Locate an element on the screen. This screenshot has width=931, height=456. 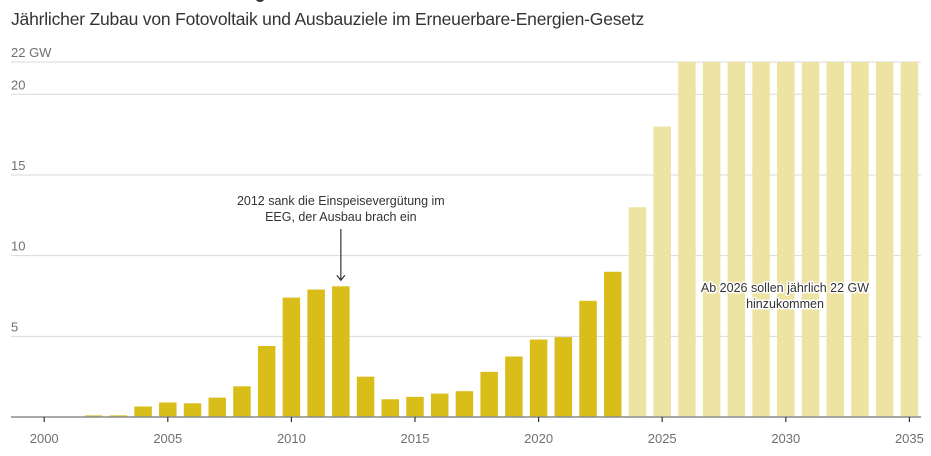
annotation-target-2026: Ab 2026 sollen jährlich 22 GW hinzukommen is located at coordinates (784, 296).